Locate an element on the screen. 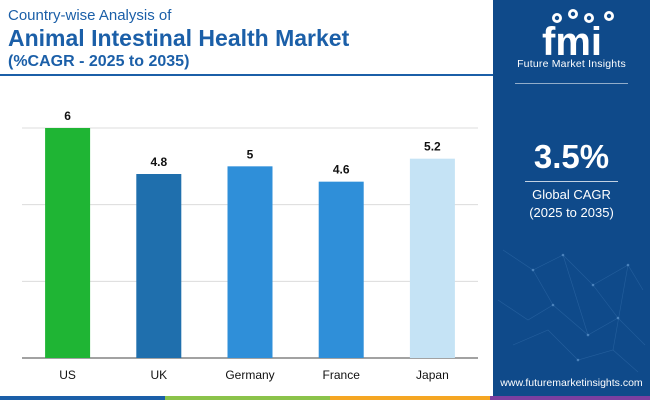 This screenshot has width=650, height=400. footer-segment-green is located at coordinates (247, 398).